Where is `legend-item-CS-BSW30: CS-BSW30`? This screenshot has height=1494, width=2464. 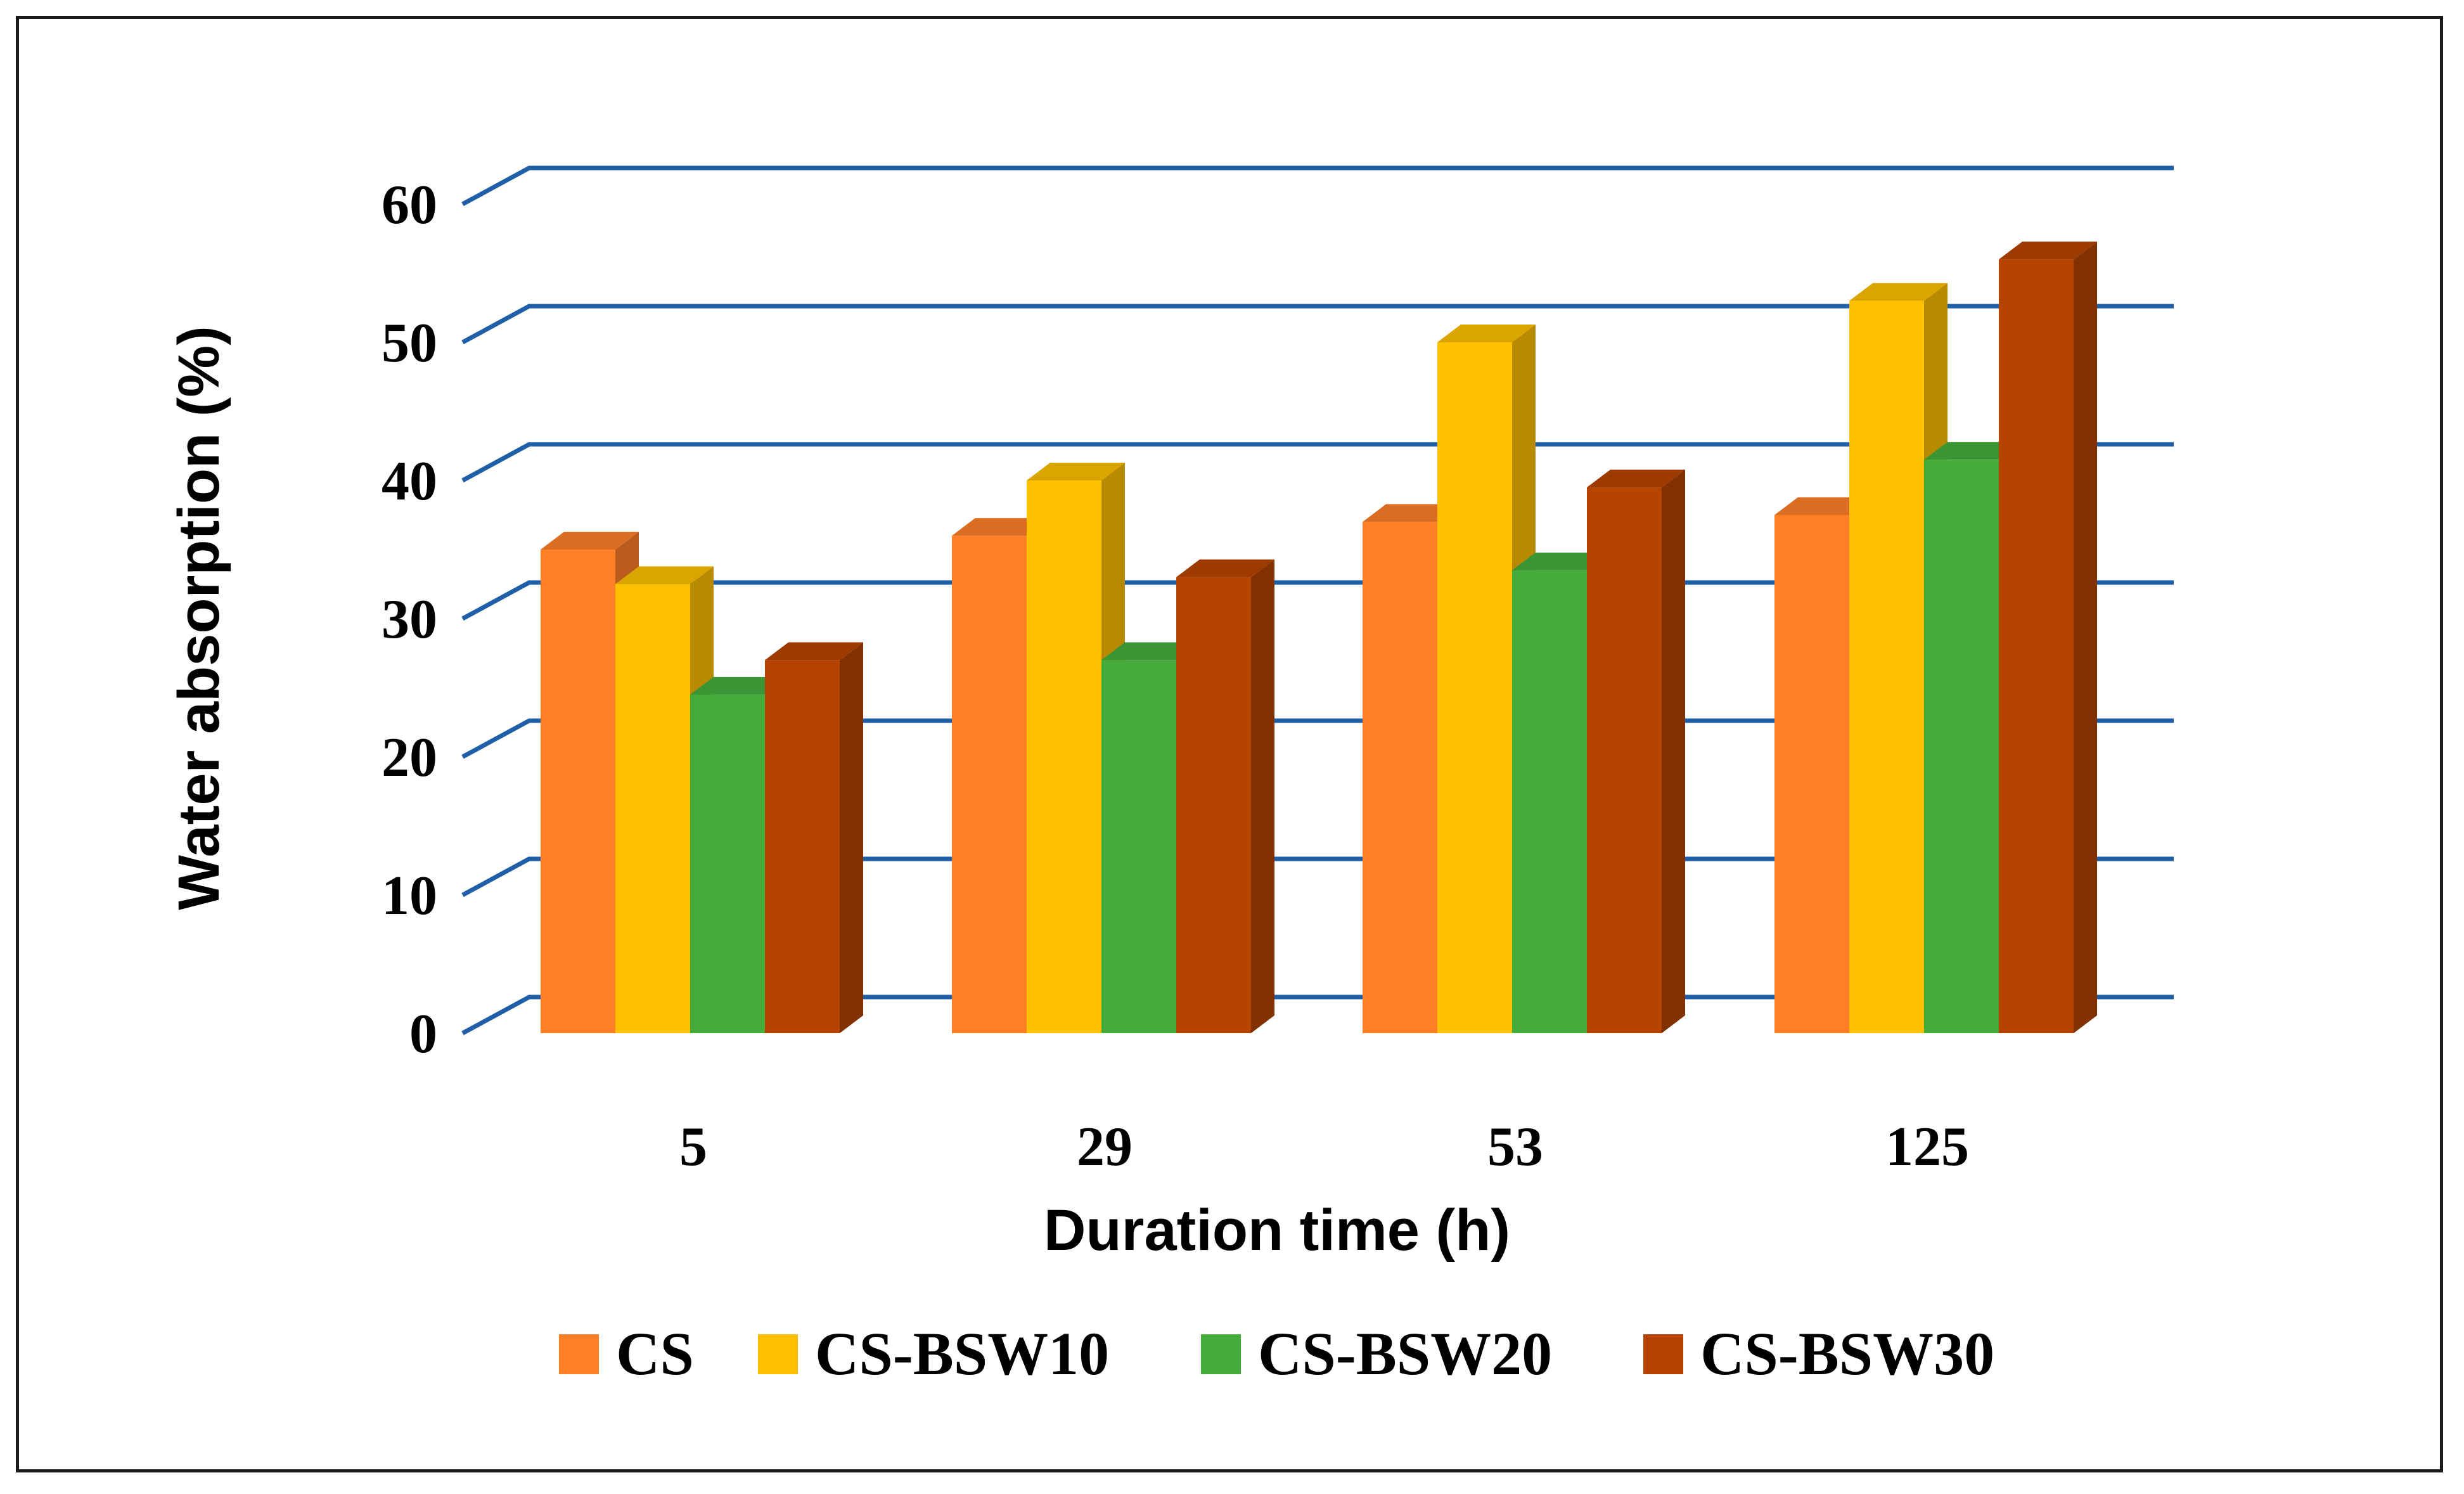
legend-item-CS-BSW30: CS-BSW30 is located at coordinates (1818, 1354).